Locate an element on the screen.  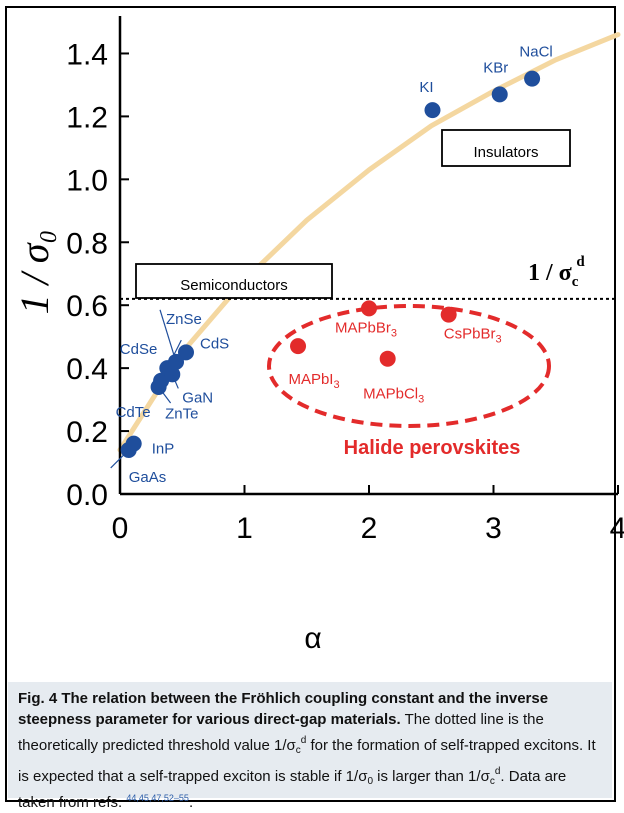
x-axis-label: α is located at coordinates (312, 638).